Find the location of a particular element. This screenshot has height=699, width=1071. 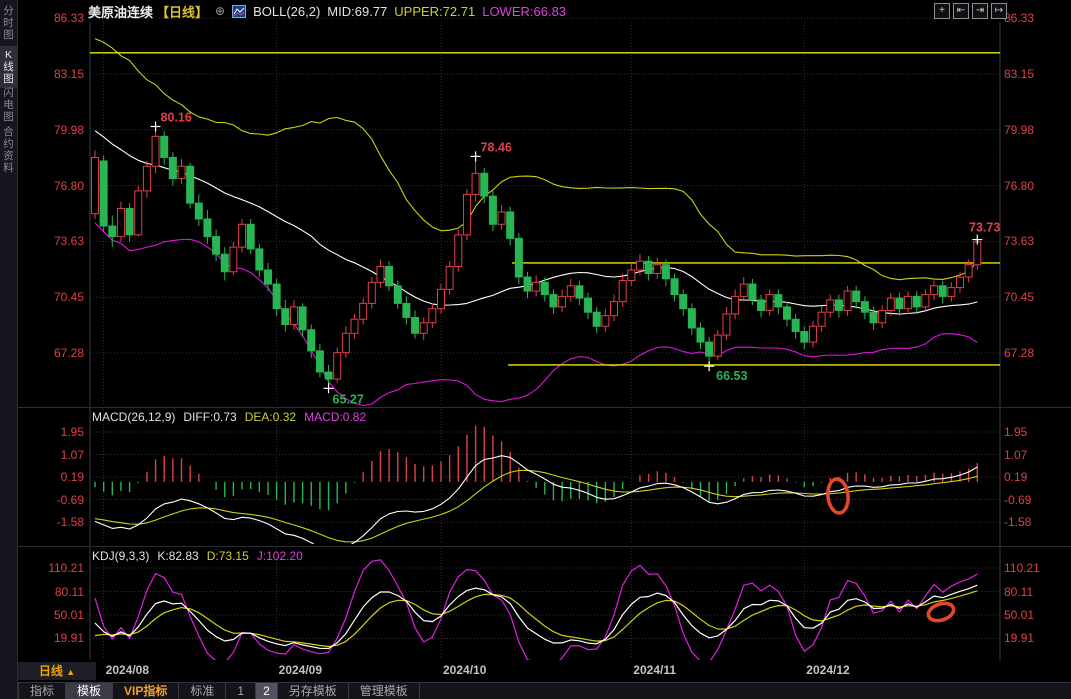

shift-right-icon: ↦ is located at coordinates (999, 11).